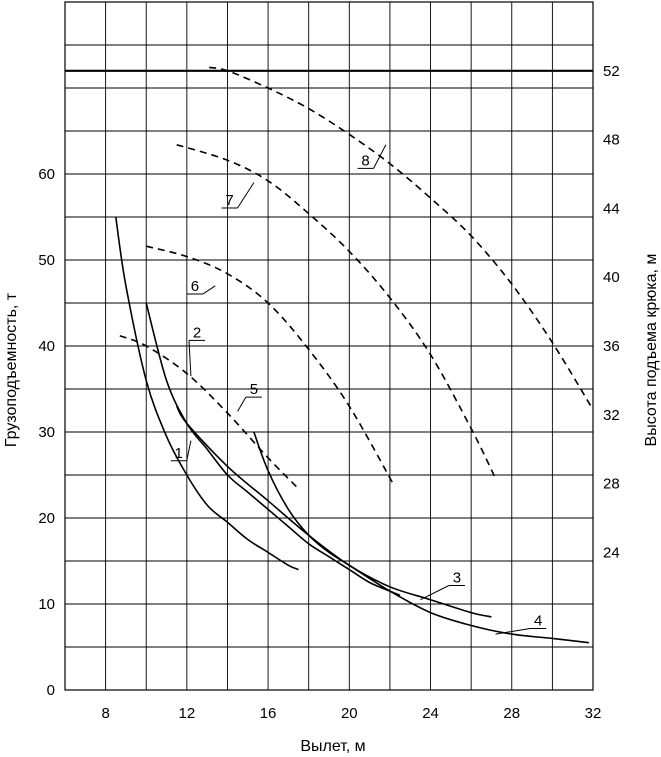  What do you see at coordinates (430, 713) in the screenshot?
I see `x-tick-label: 24` at bounding box center [430, 713].